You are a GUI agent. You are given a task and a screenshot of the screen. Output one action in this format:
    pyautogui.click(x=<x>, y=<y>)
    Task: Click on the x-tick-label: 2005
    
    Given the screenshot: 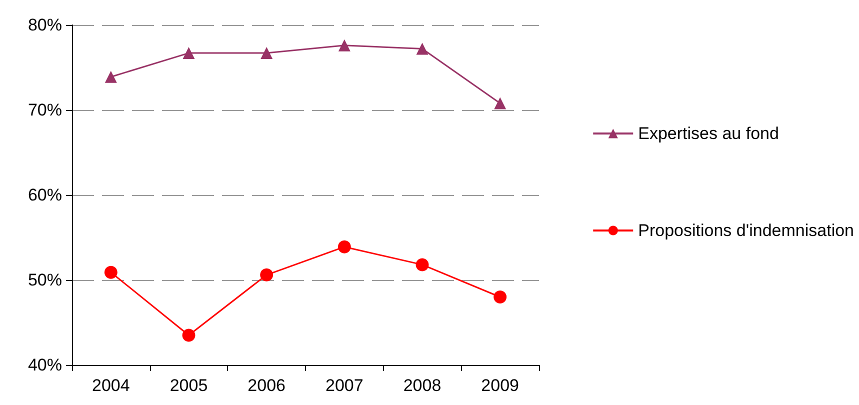 What is the action you would take?
    pyautogui.click(x=189, y=385)
    